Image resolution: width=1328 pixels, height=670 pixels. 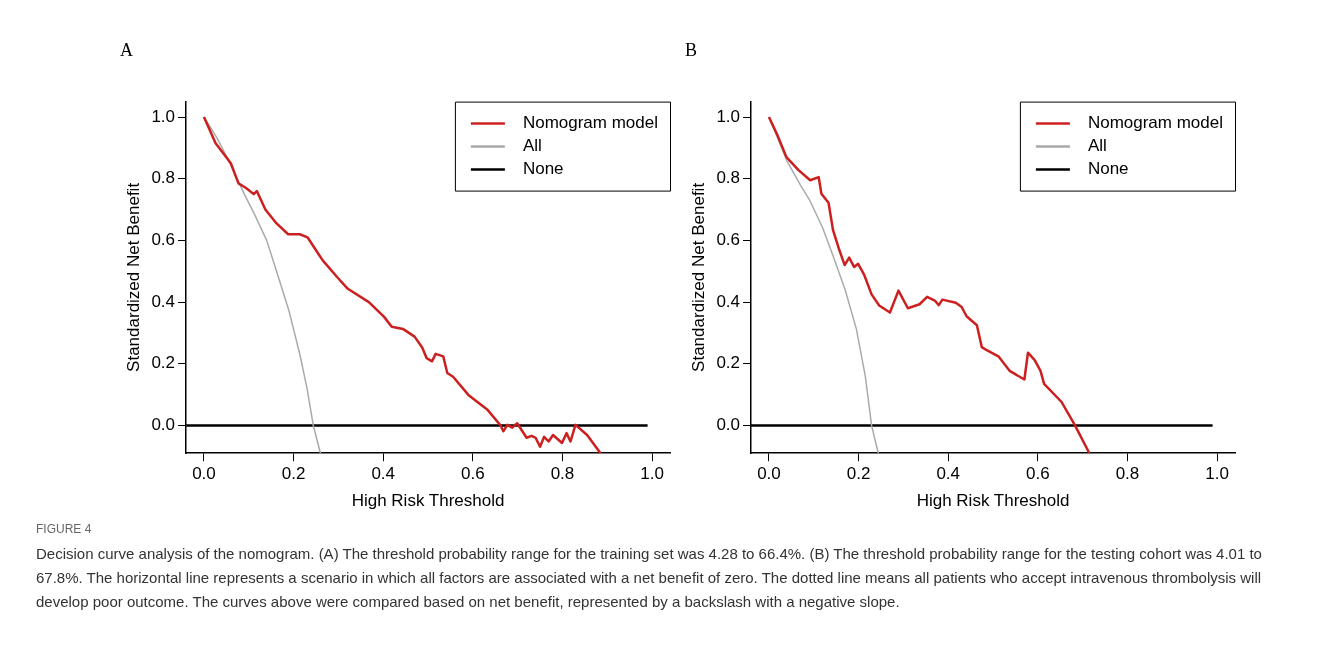 I want to click on chart-title: A, so click(x=126, y=49).